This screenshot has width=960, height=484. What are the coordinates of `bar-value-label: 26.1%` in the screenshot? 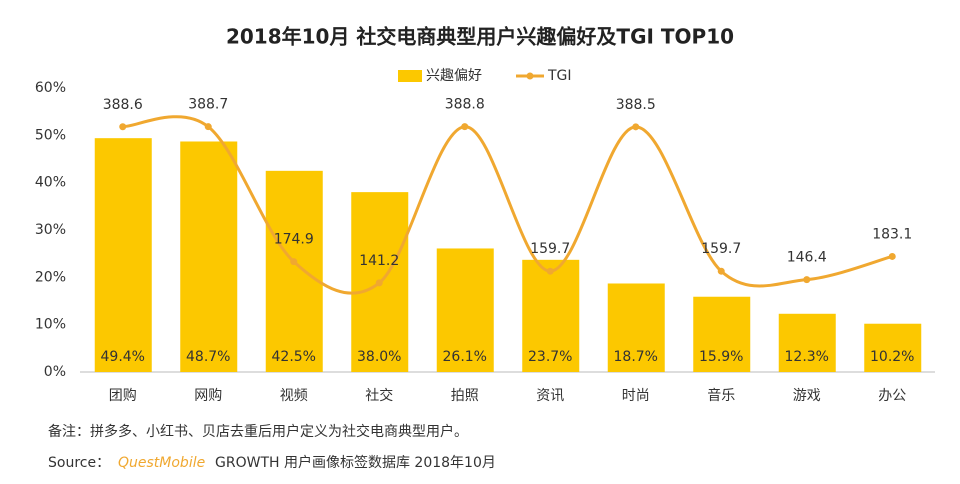 It's located at (465, 357).